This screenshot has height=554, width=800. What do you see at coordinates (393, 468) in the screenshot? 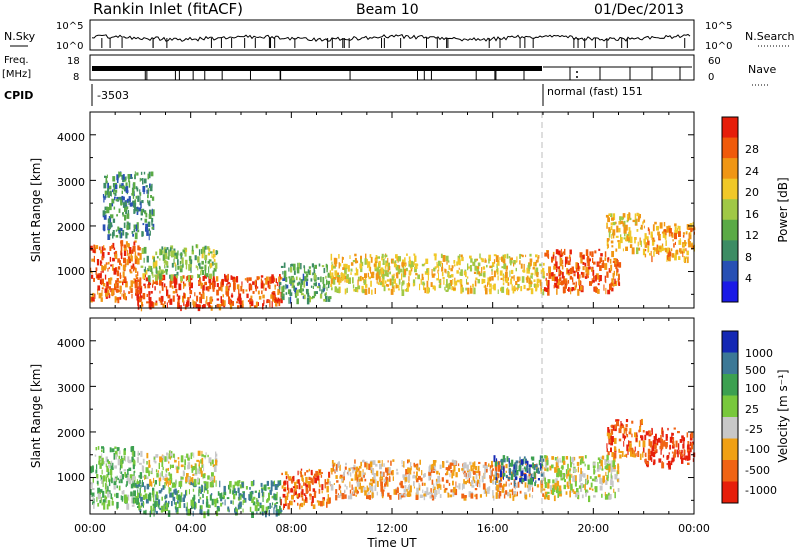
I see `velocity-data-layer` at bounding box center [393, 468].